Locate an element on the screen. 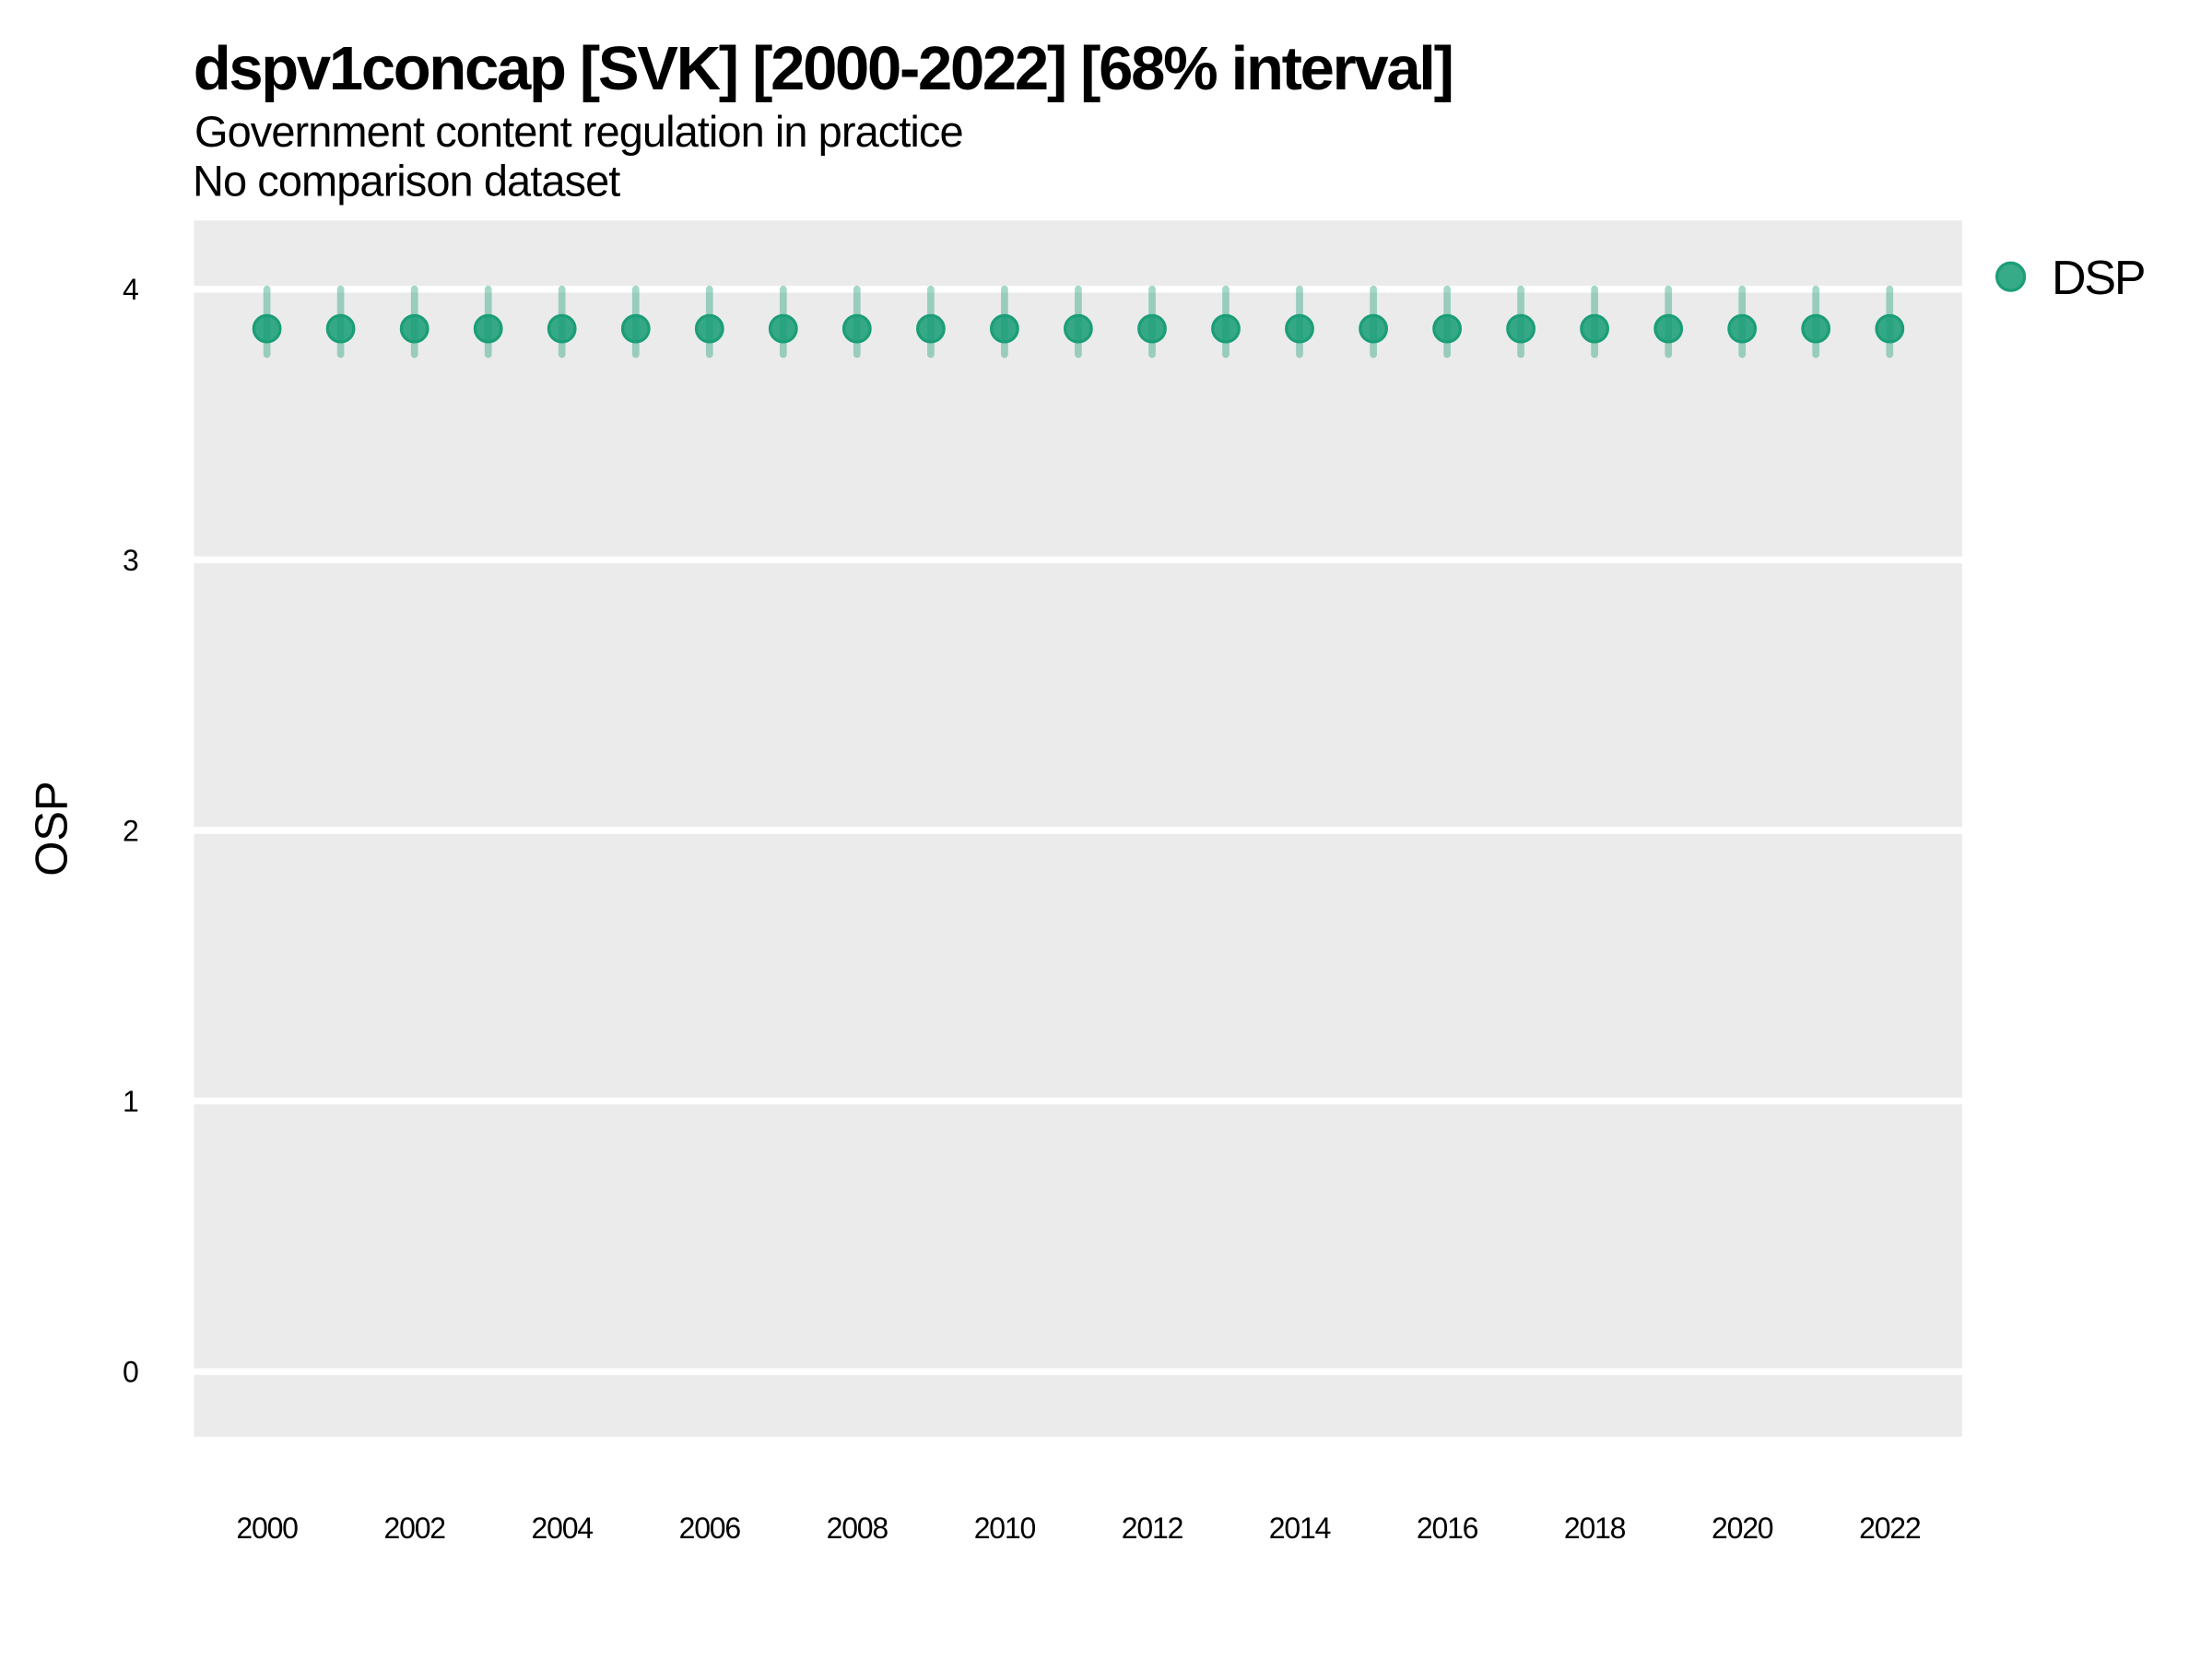  svg-text: 2002 is located at coordinates (415, 1528).